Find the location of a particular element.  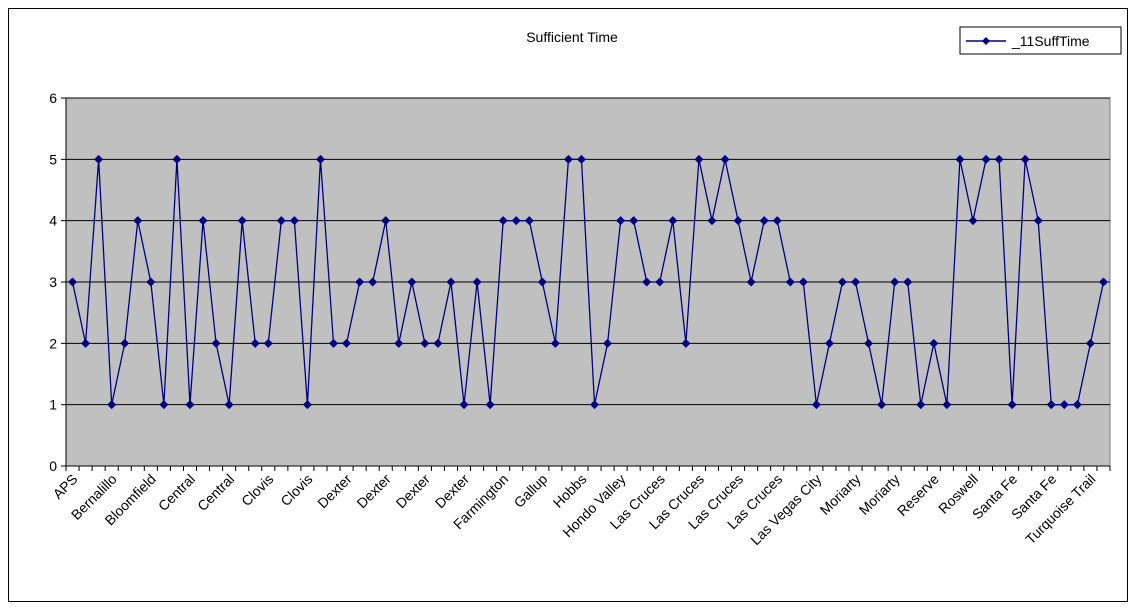

legend: _11SuffTime is located at coordinates (1040, 40).